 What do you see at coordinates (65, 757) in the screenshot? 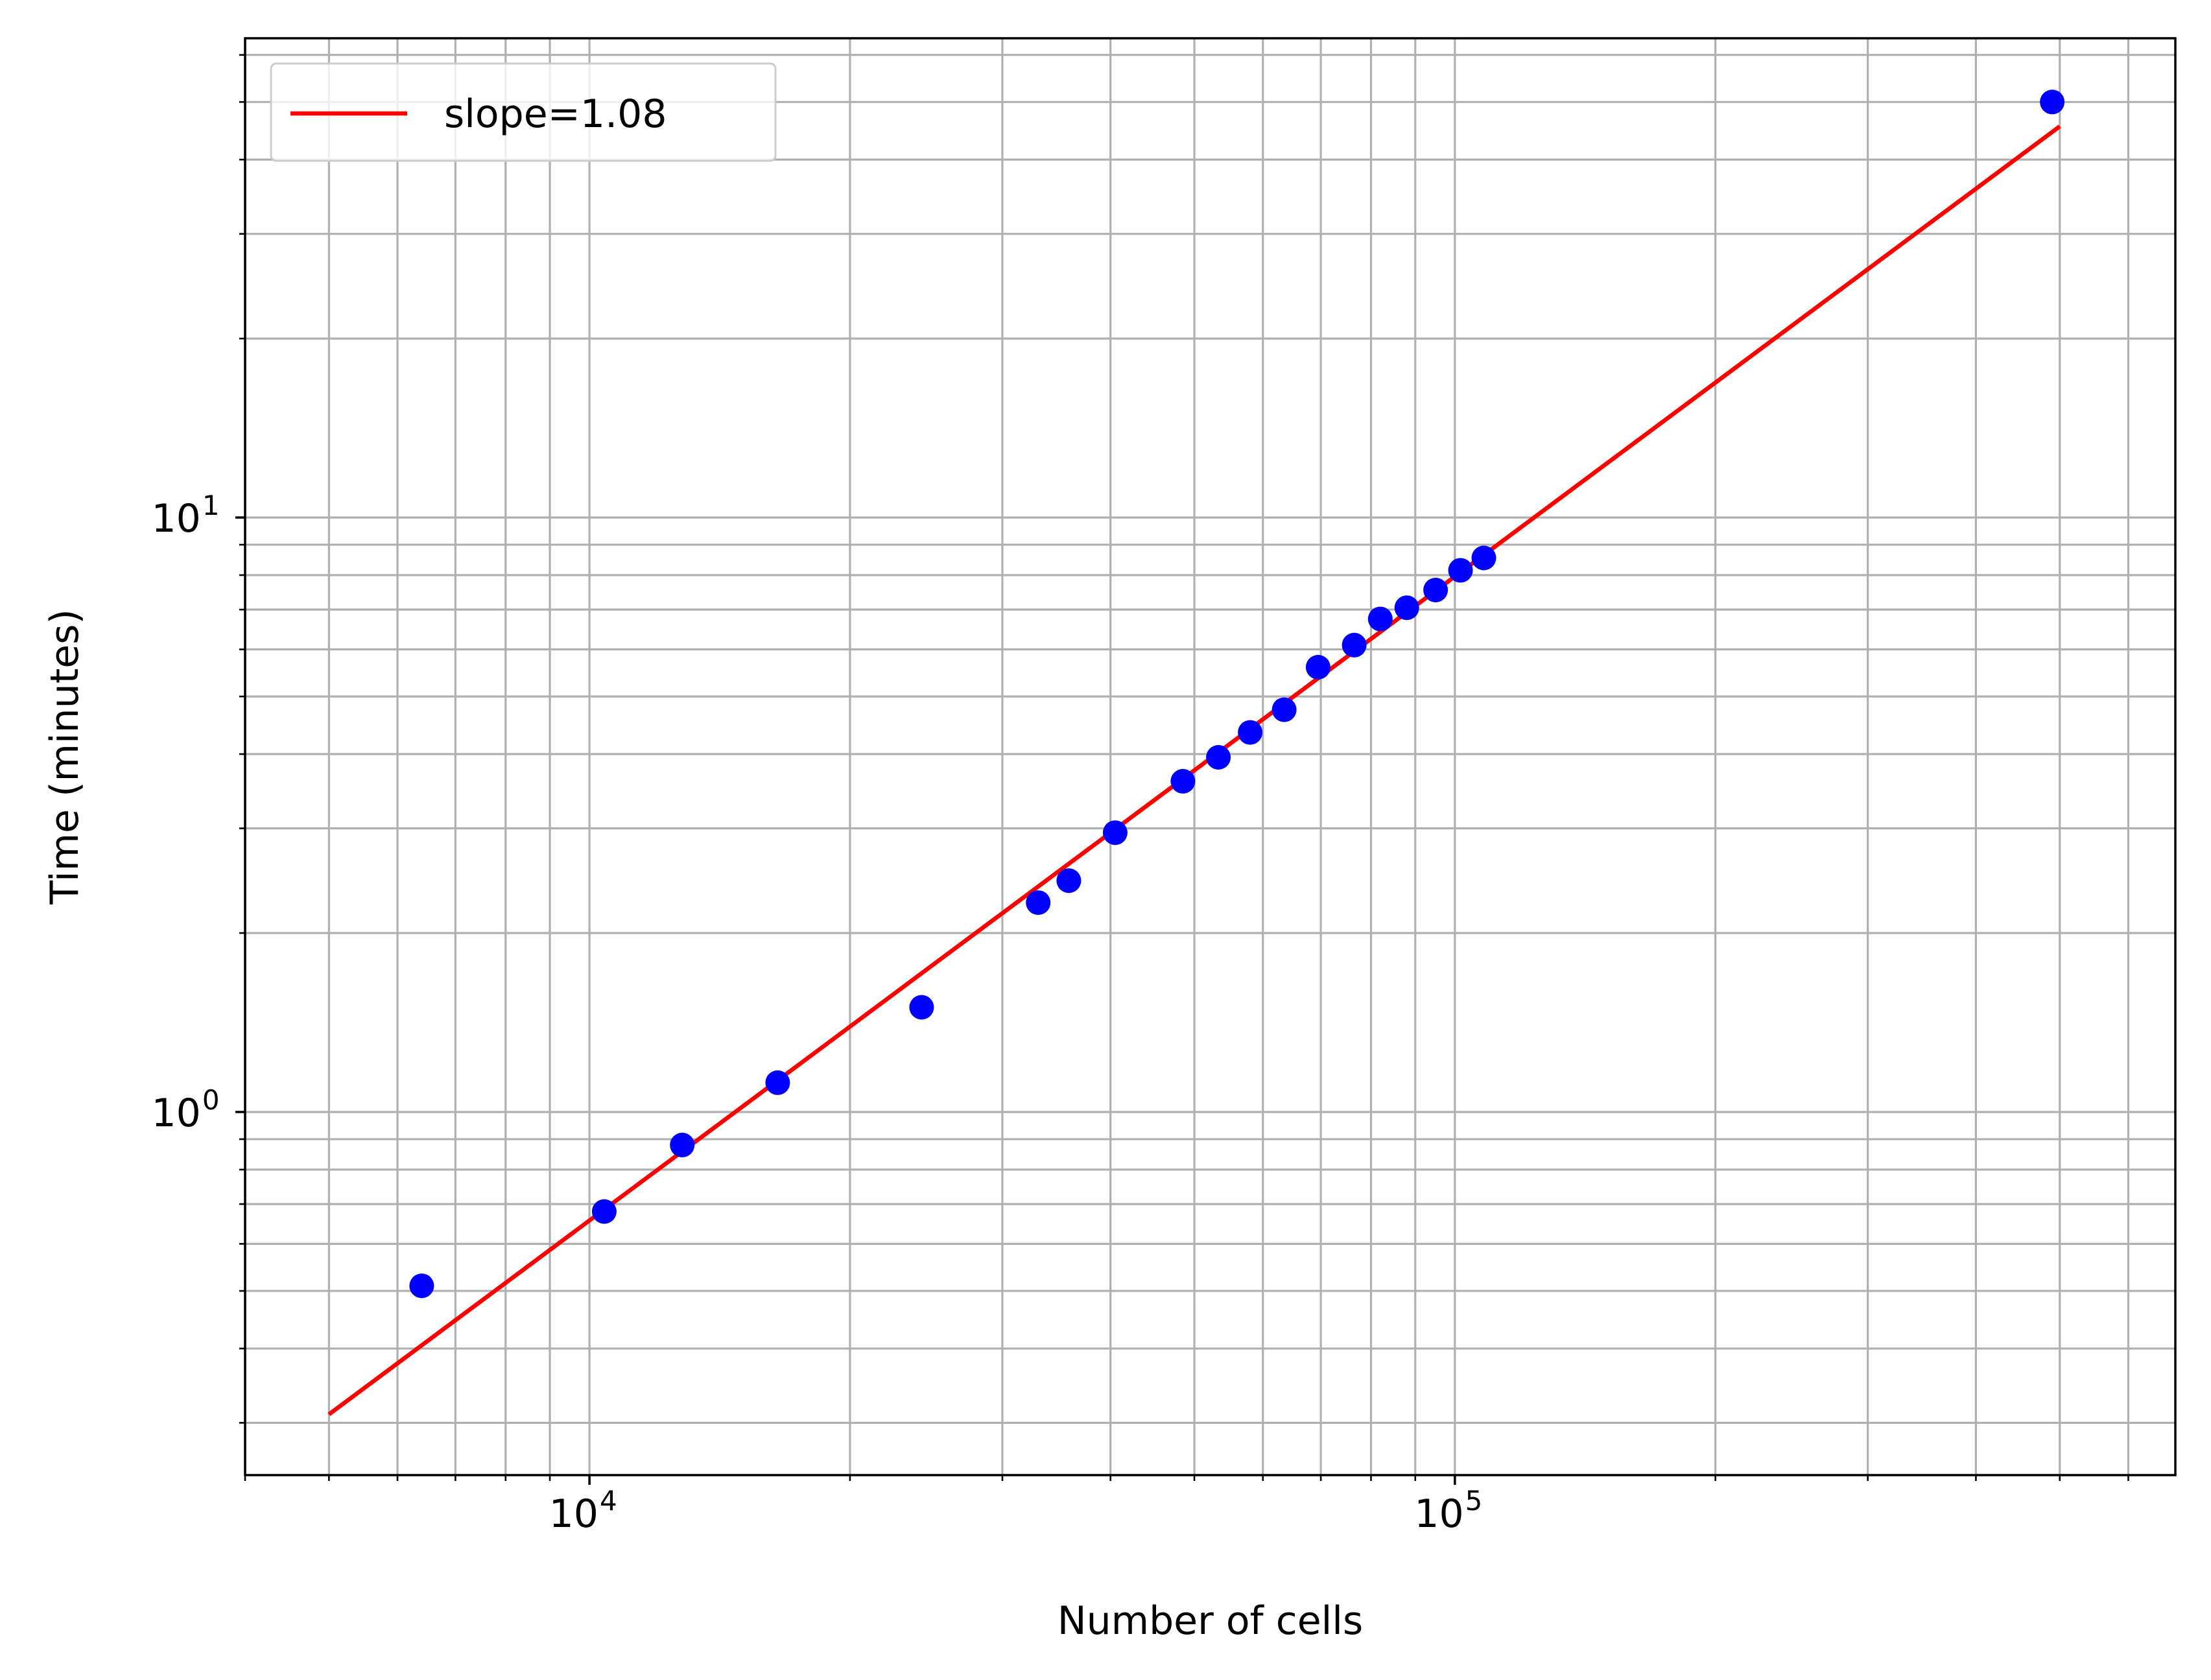
I see `y-axis-label: Time (minutes)` at bounding box center [65, 757].